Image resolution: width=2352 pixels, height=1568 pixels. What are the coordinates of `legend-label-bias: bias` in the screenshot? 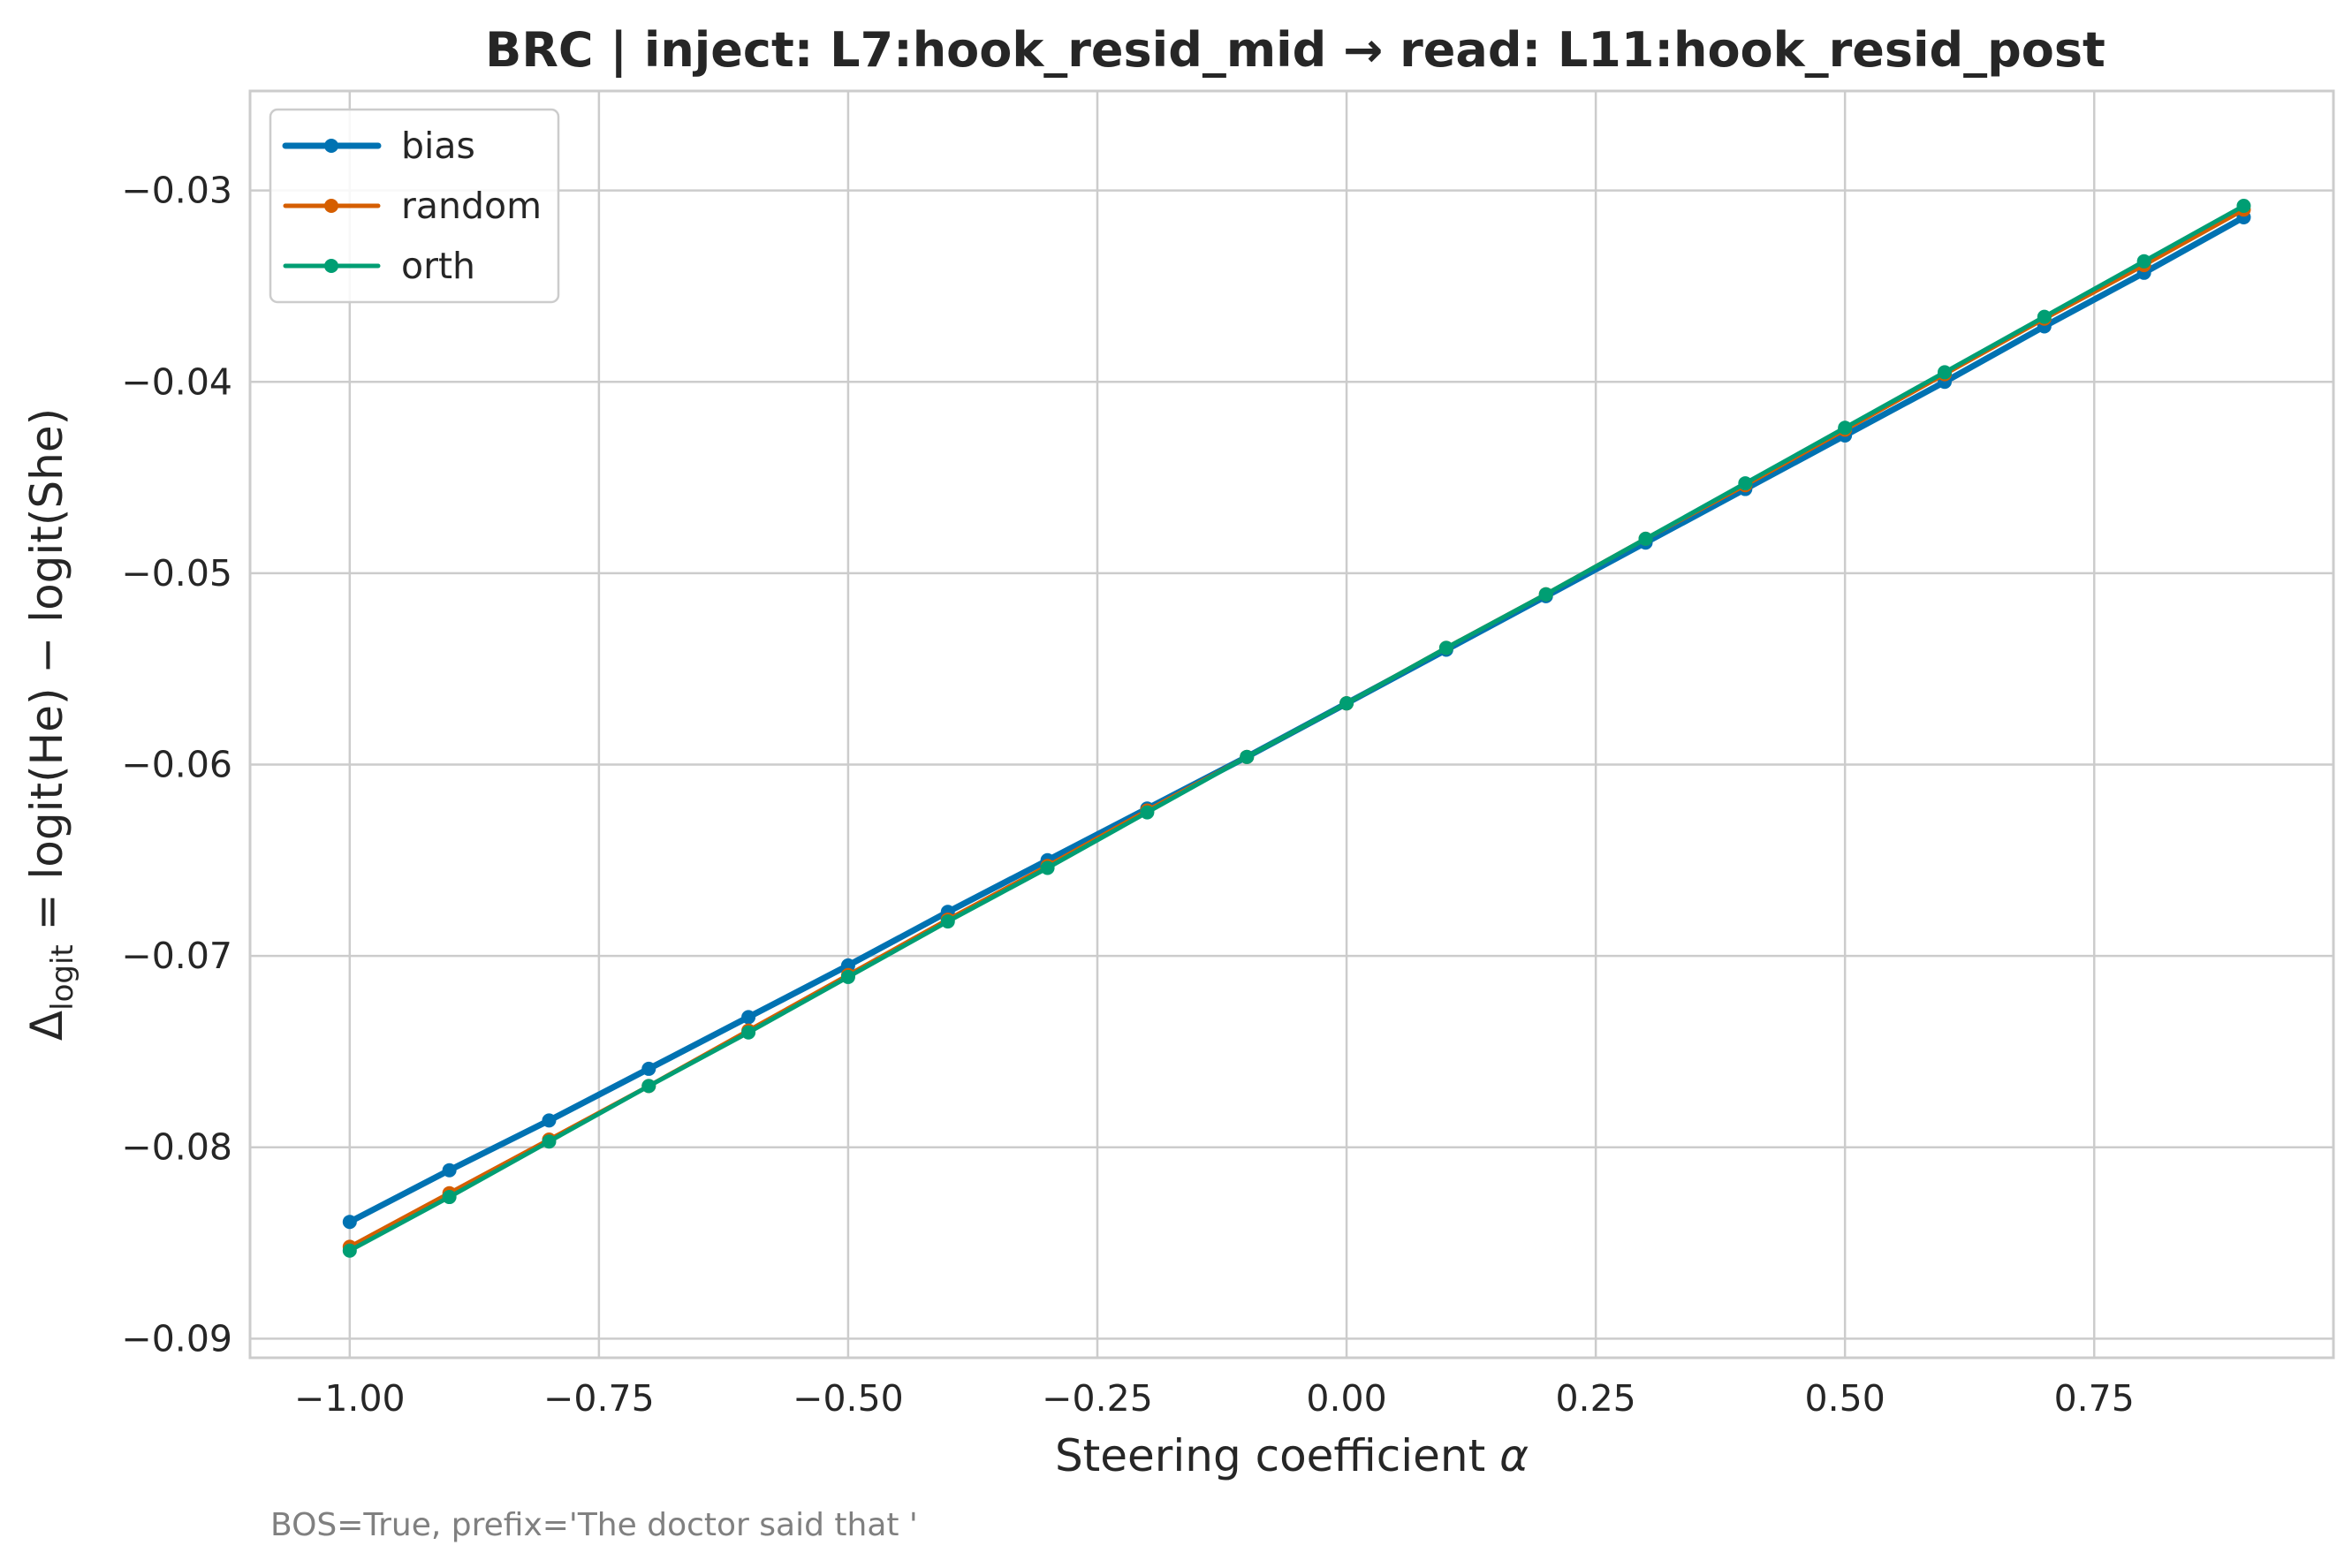 It's located at (438, 146).